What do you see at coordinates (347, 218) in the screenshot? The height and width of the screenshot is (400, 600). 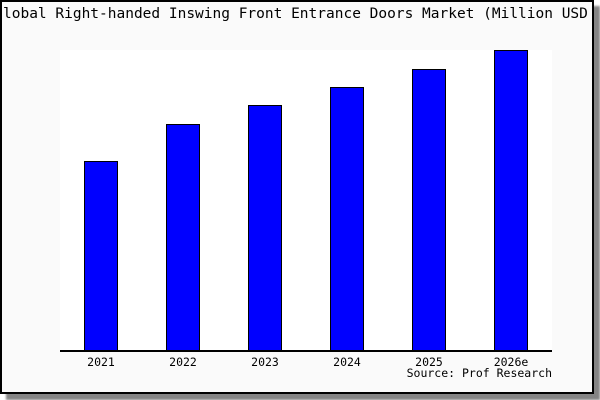 I see `bar-2024` at bounding box center [347, 218].